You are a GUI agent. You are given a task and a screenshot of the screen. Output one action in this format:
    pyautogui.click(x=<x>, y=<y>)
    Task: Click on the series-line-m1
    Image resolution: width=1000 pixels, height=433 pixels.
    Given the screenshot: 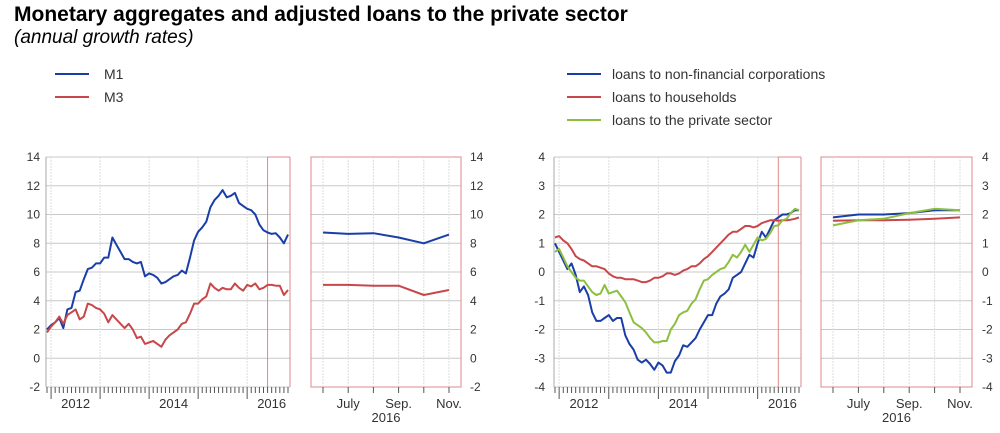 What is the action you would take?
    pyautogui.click(x=167, y=260)
    